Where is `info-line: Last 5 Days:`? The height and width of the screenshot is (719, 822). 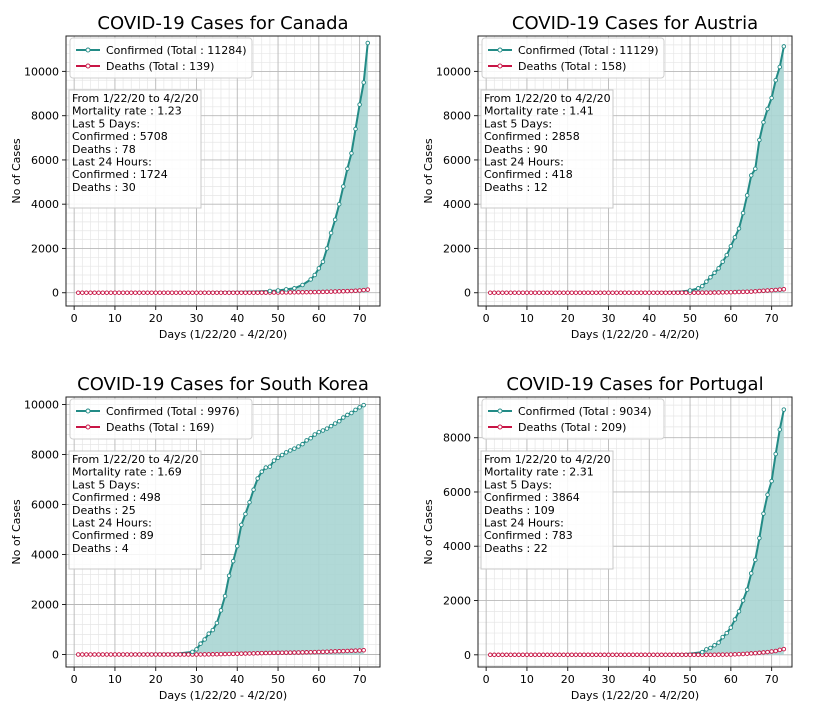 info-line: Last 5 Days: is located at coordinates (518, 484).